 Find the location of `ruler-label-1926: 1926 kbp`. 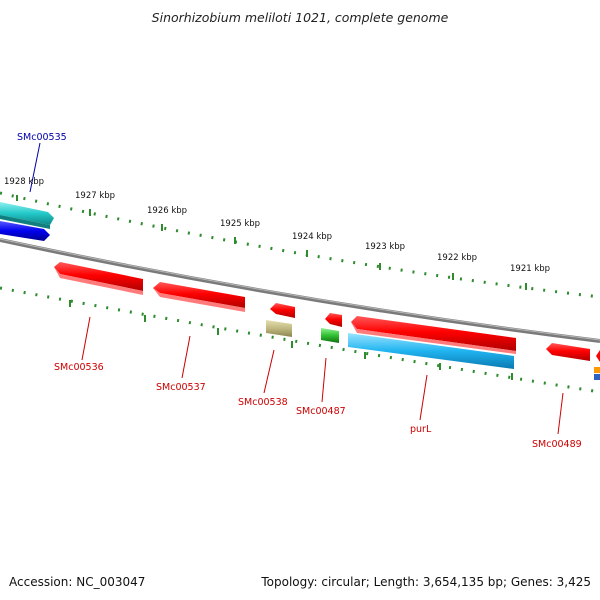

ruler-label-1926: 1926 kbp is located at coordinates (167, 211).